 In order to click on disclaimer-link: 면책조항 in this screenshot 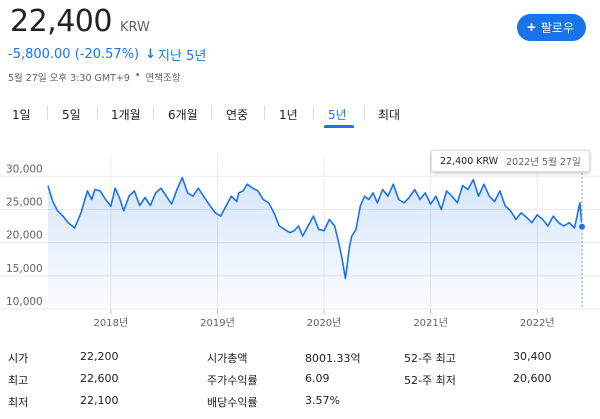, I will do `click(163, 78)`.